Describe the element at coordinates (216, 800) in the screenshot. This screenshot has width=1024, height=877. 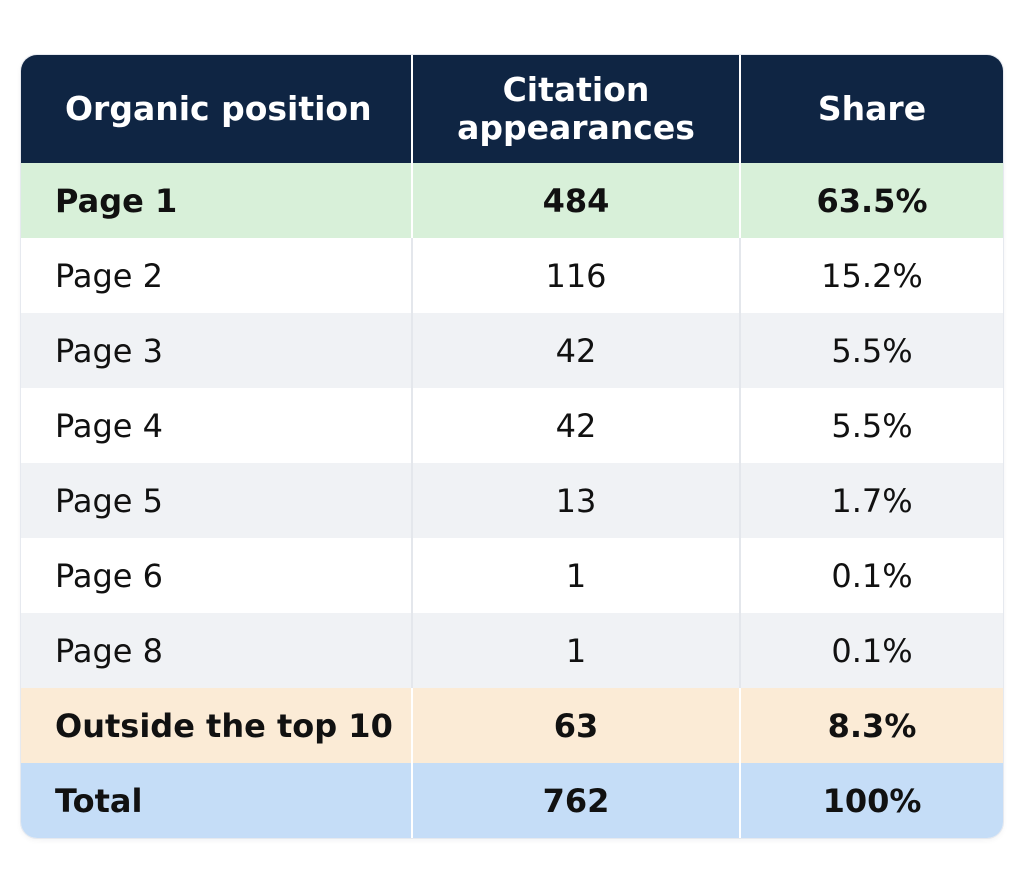
I see `position-cell: Total` at that location.